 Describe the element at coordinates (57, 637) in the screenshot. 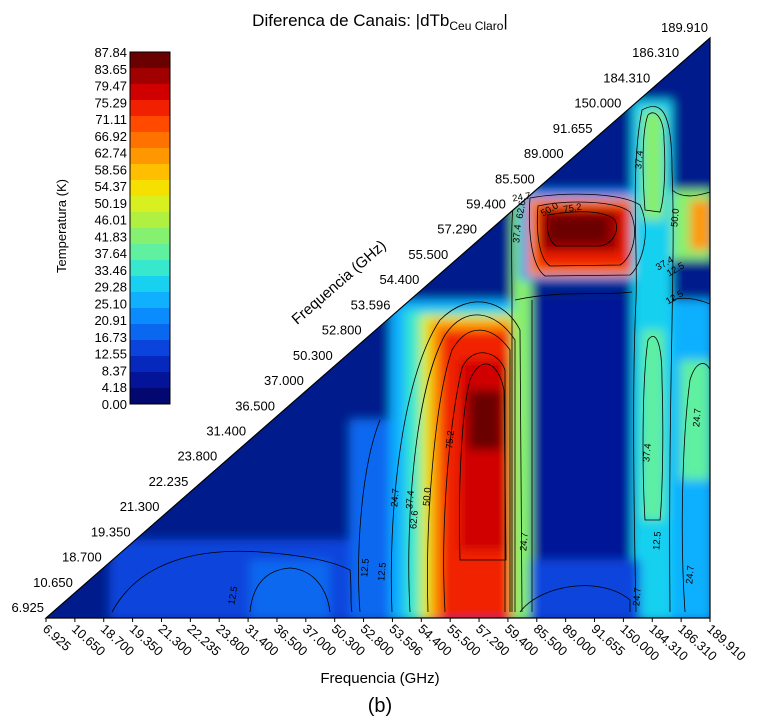

I see `x-tick-label: 6.925` at that location.